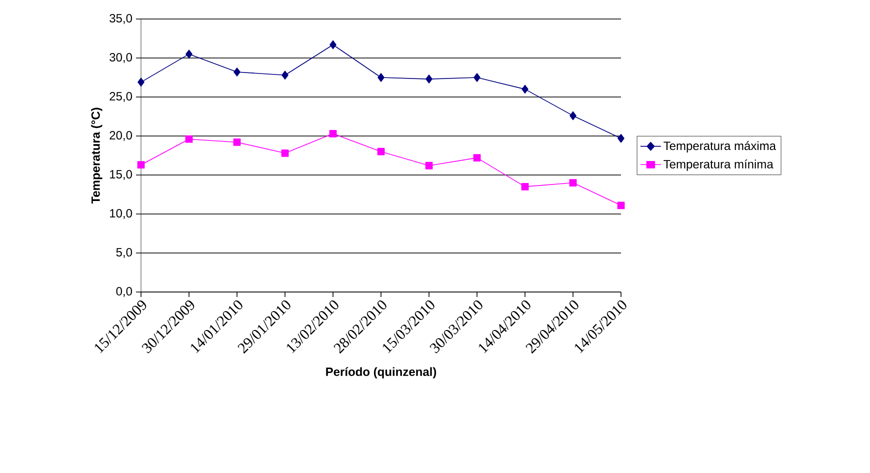 This screenshot has width=870, height=473. I want to click on y-tick-label: 30,0, so click(121, 58).